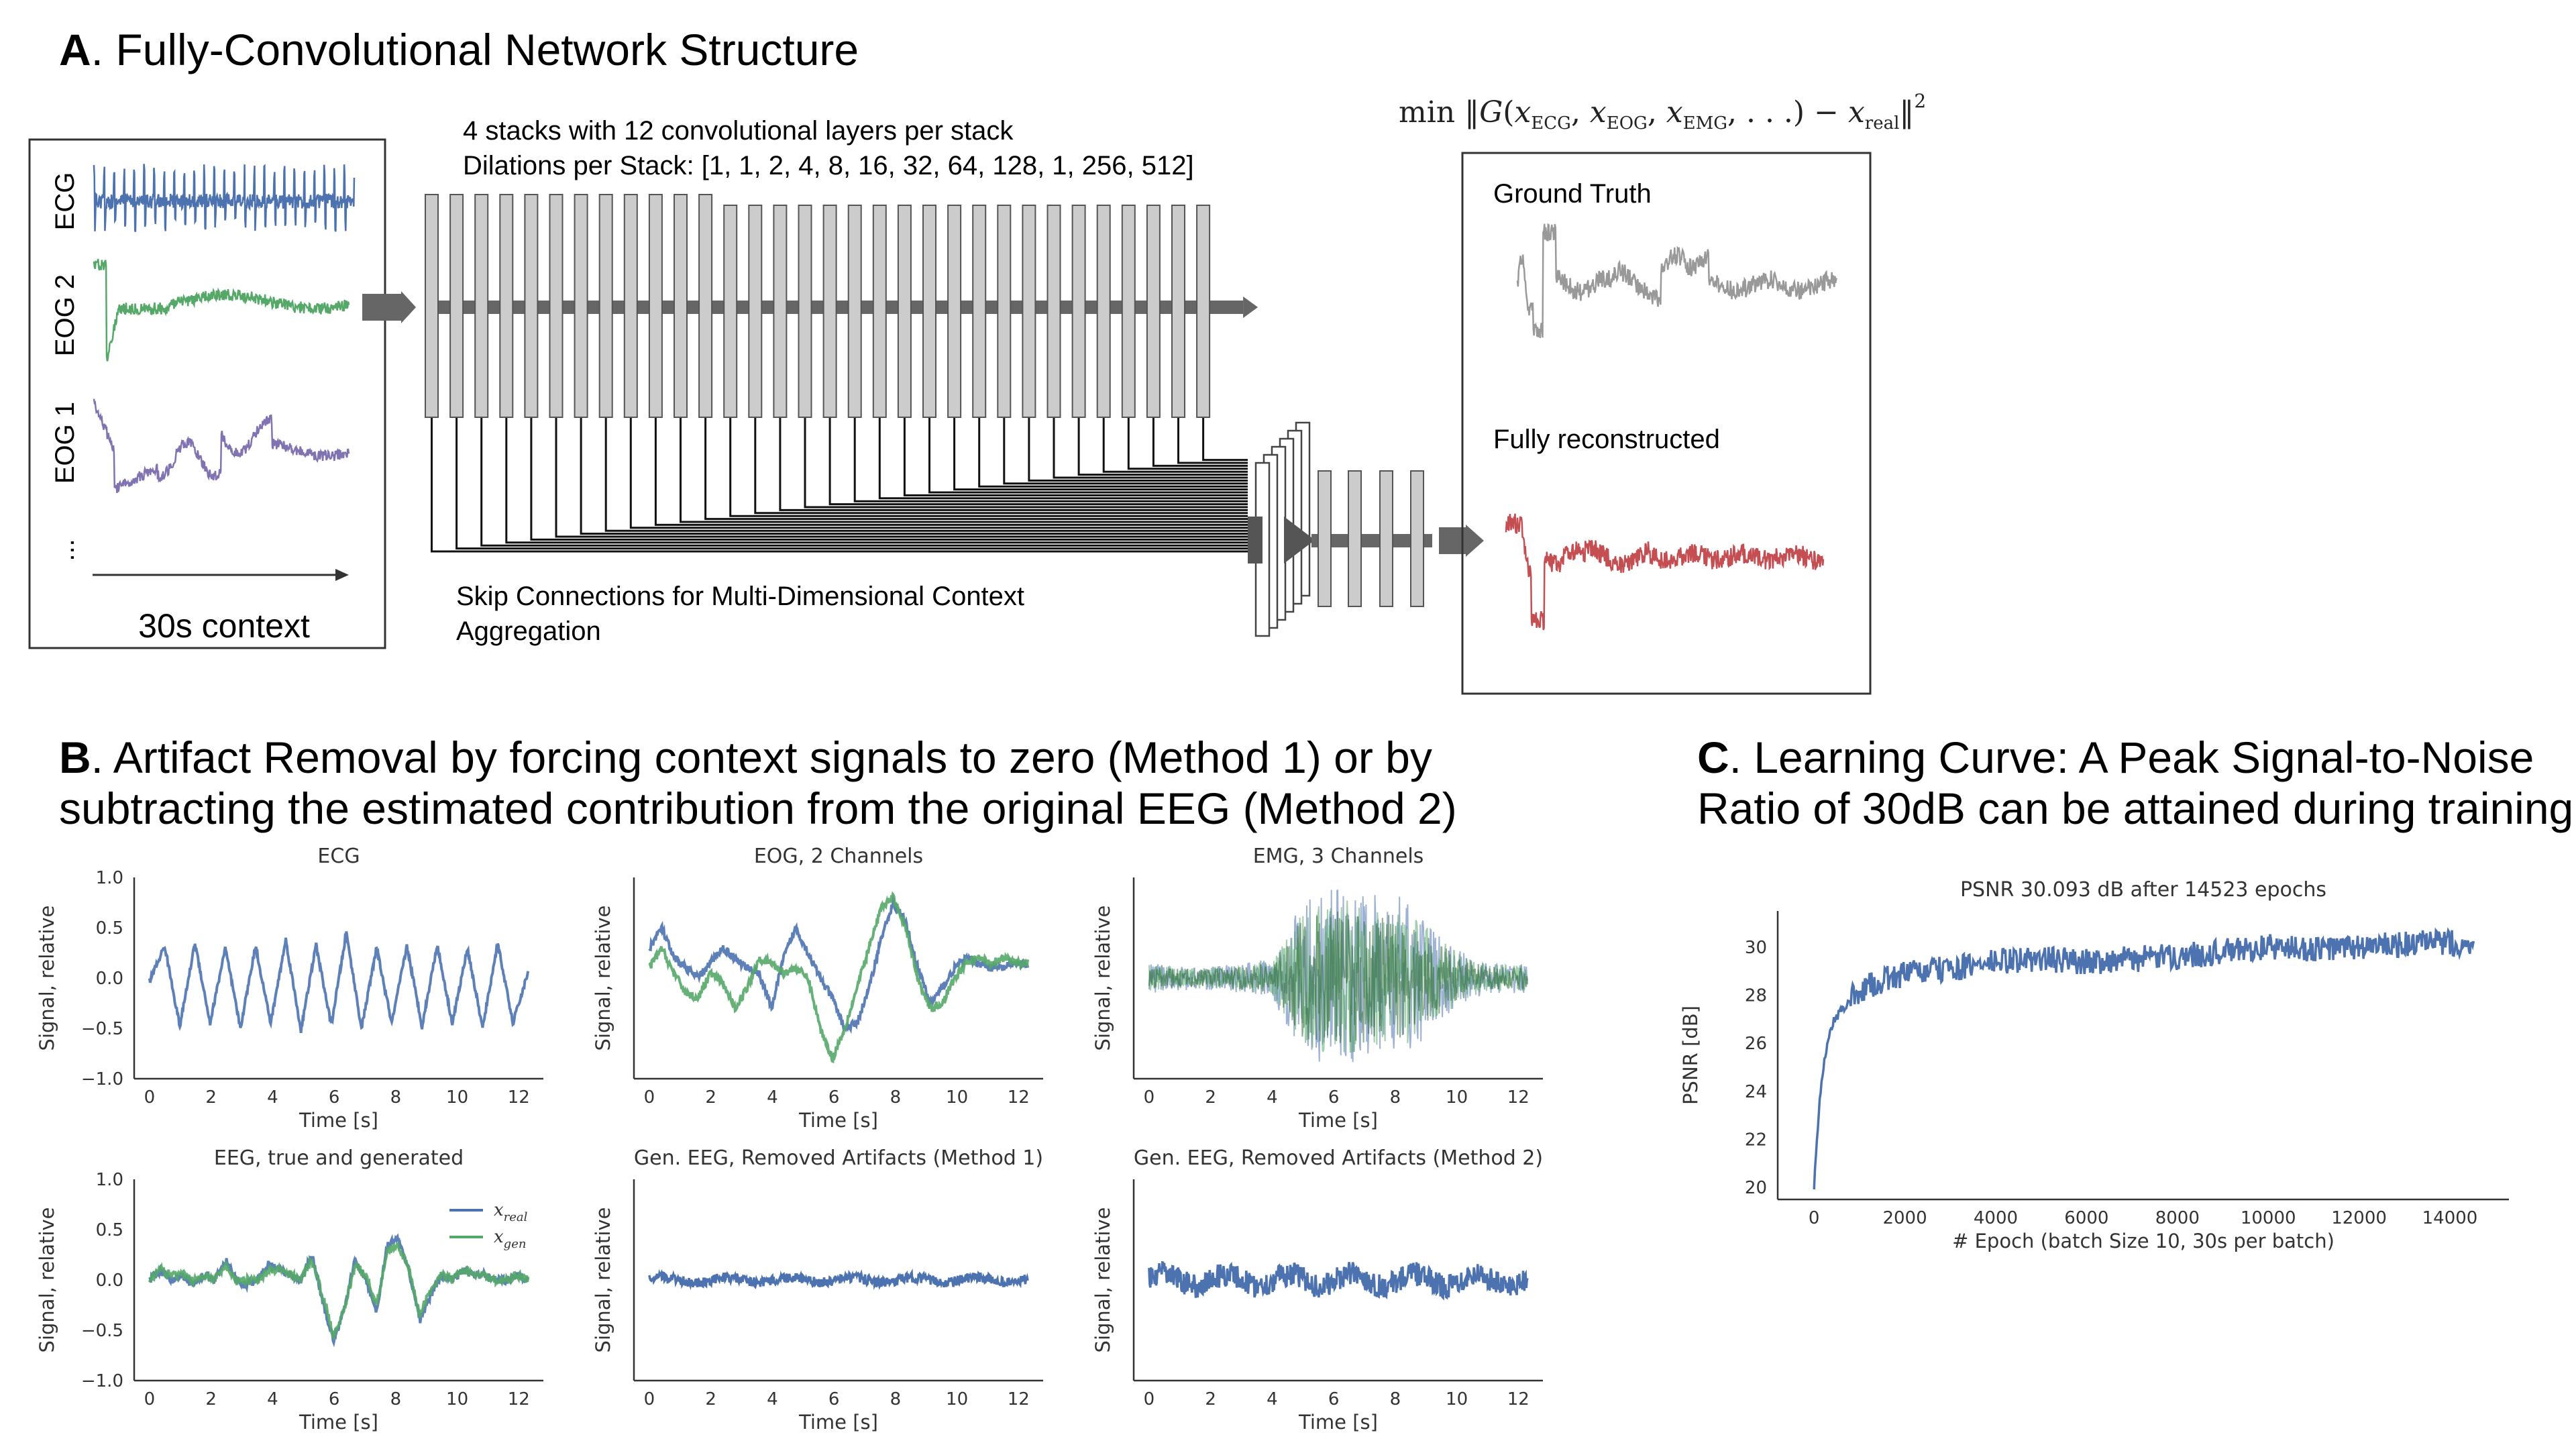 This screenshot has height=1449, width=2576. Describe the element at coordinates (1677, 280) in the screenshot. I see `ground-truth-signal` at that location.